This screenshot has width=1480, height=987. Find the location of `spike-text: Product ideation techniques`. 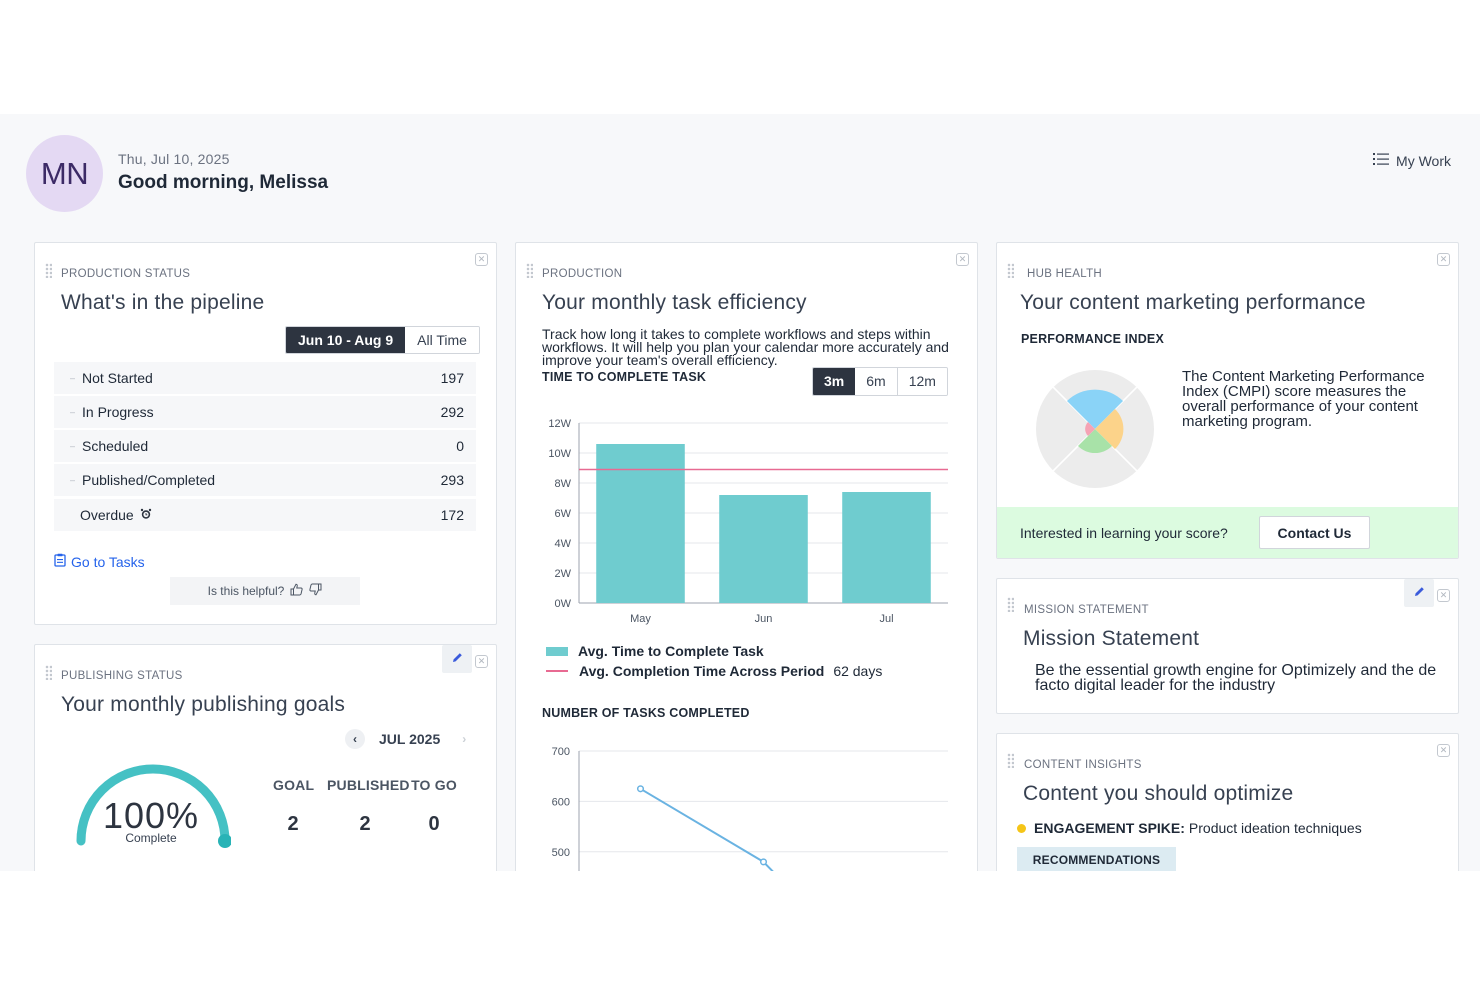

spike-text: Product ideation techniques is located at coordinates (1275, 828).